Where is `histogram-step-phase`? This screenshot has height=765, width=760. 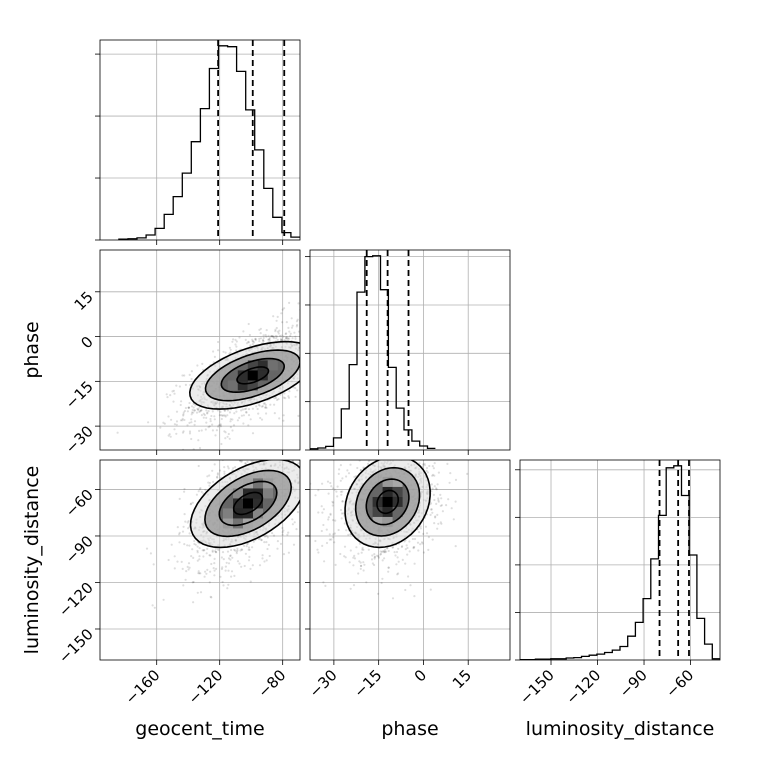
histogram-step-phase is located at coordinates (373, 352).